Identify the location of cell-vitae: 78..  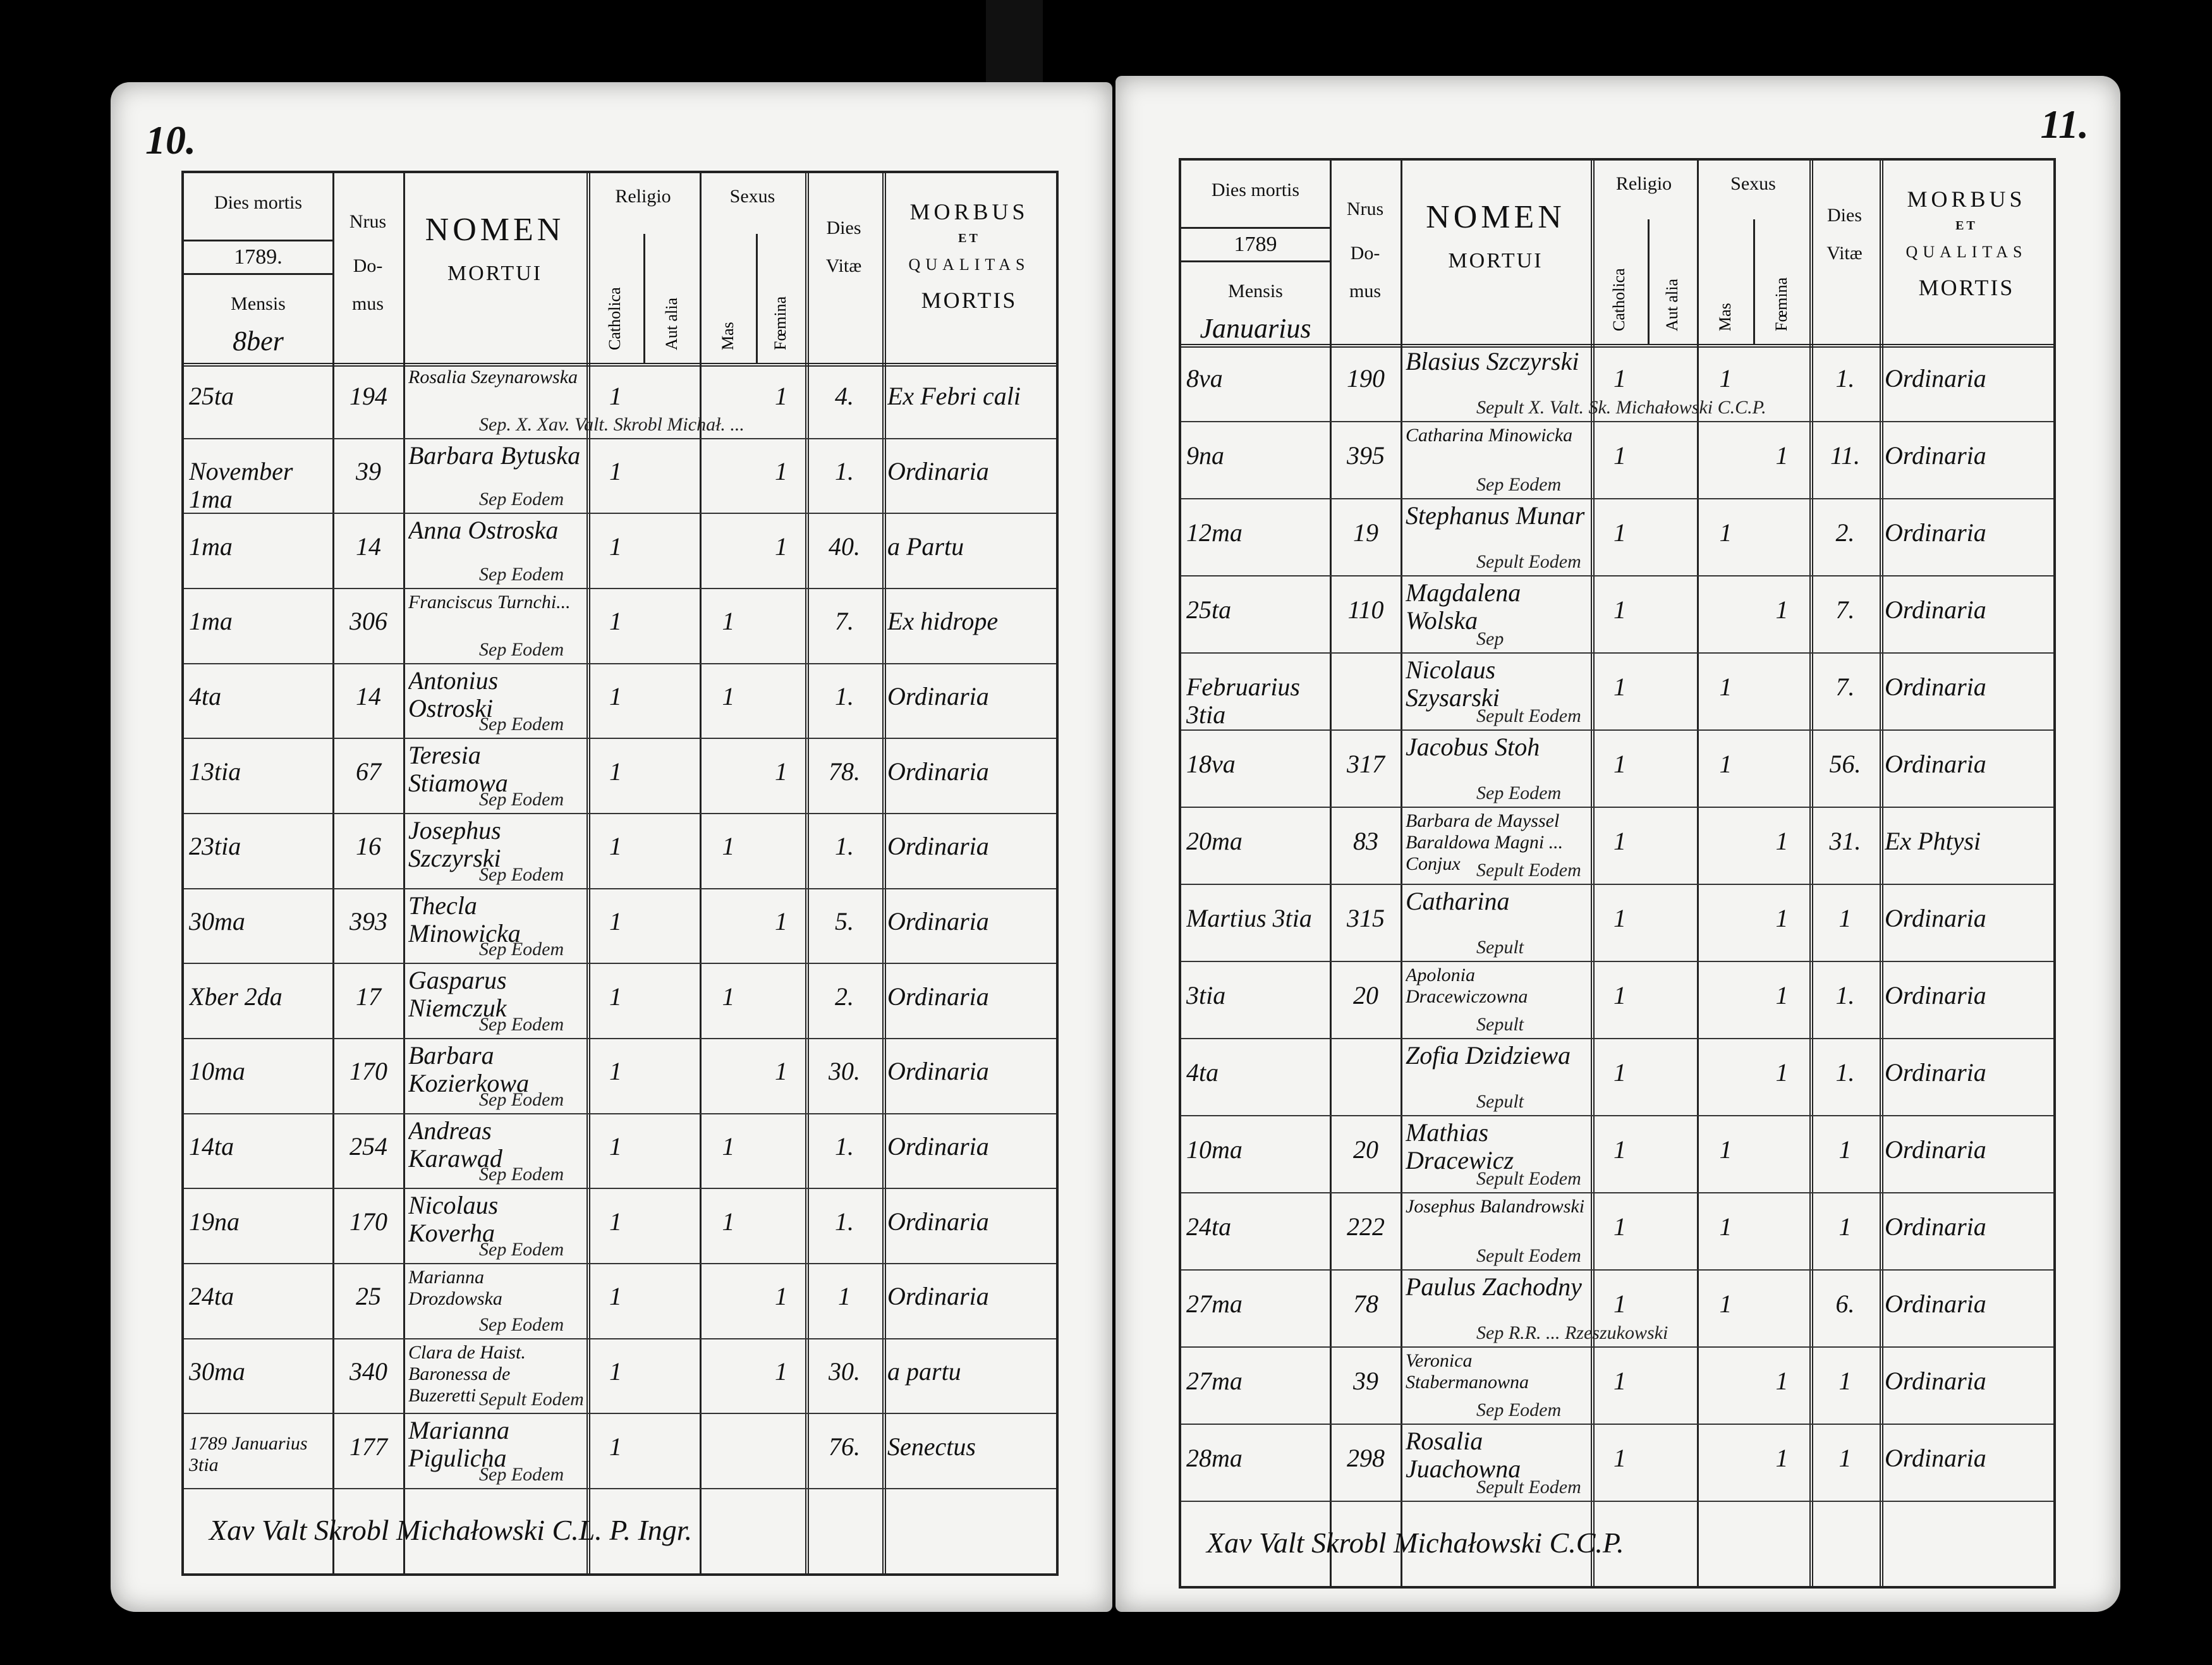
(844, 771).